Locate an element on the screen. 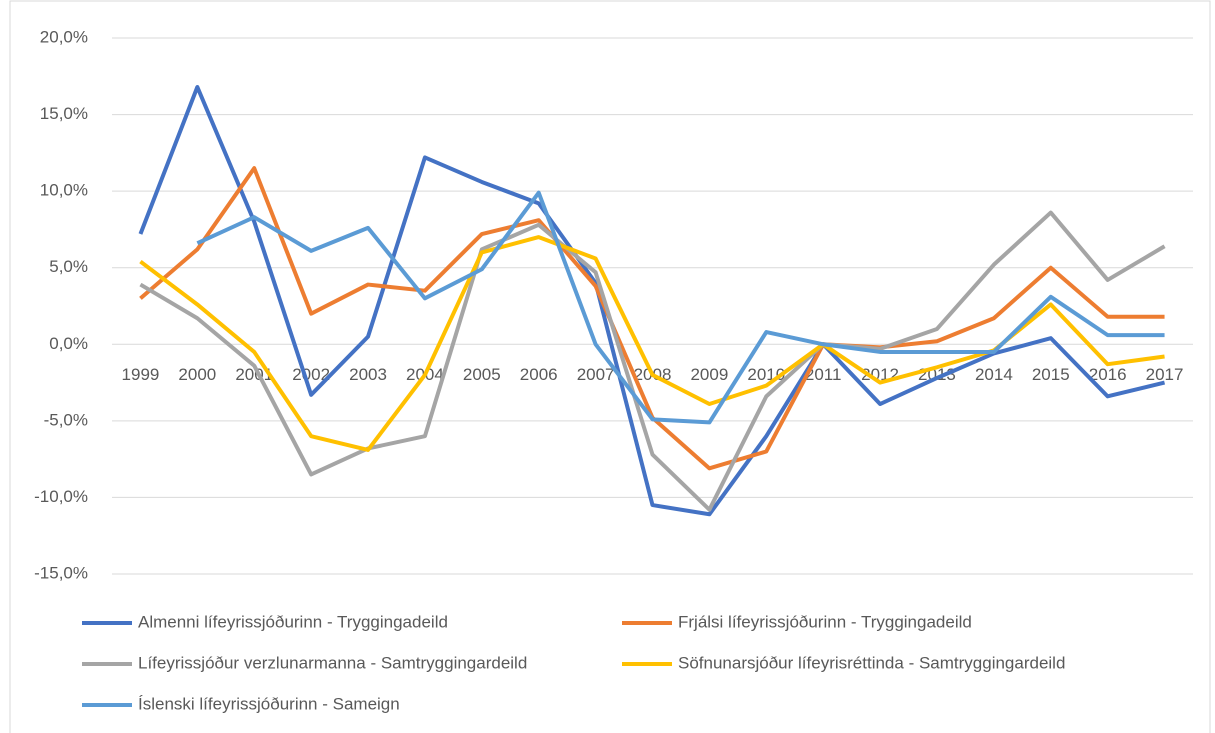 This screenshot has height=733, width=1215. y-tick-label: -10,0% is located at coordinates (61, 496).